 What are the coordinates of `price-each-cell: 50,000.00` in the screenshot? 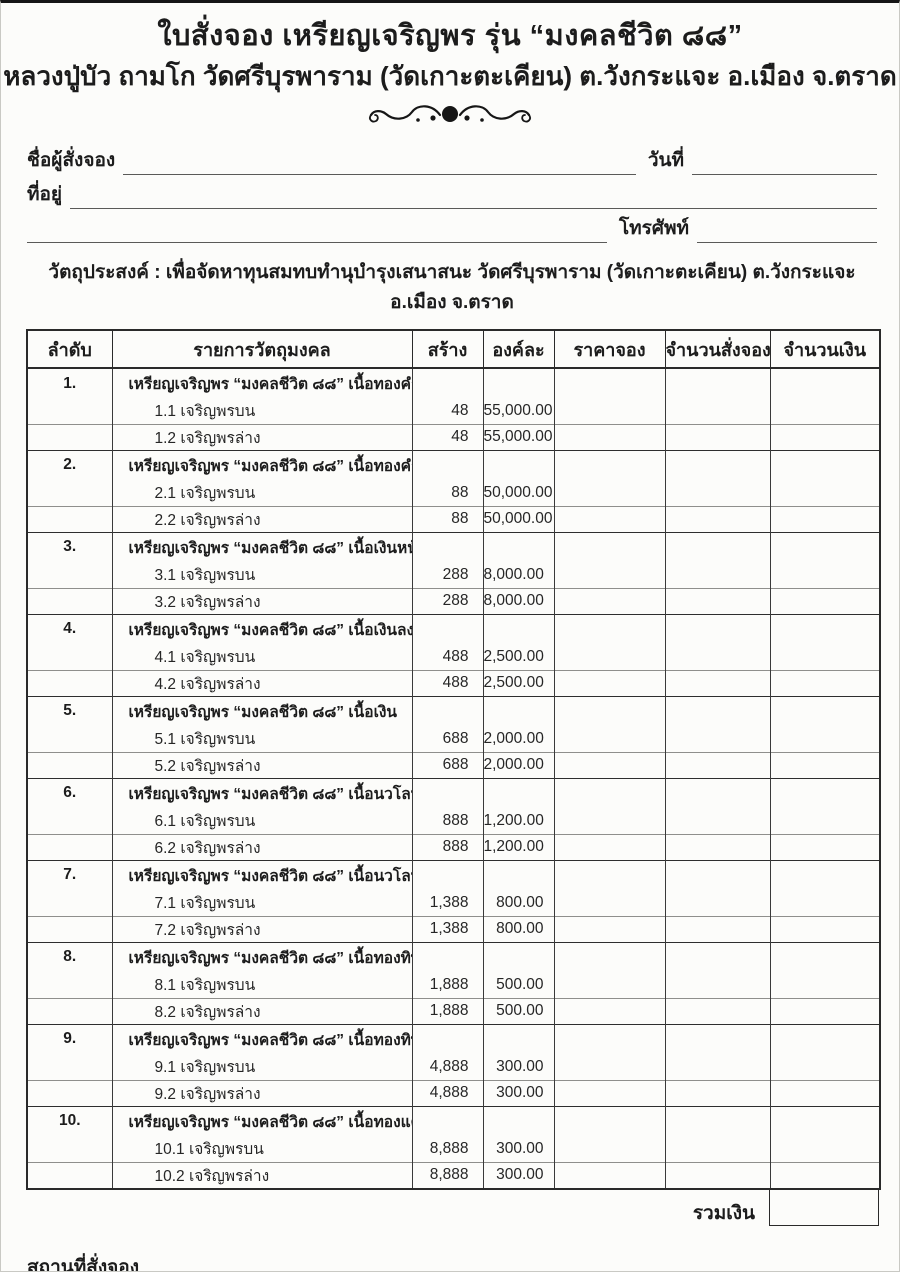 It's located at (518, 518).